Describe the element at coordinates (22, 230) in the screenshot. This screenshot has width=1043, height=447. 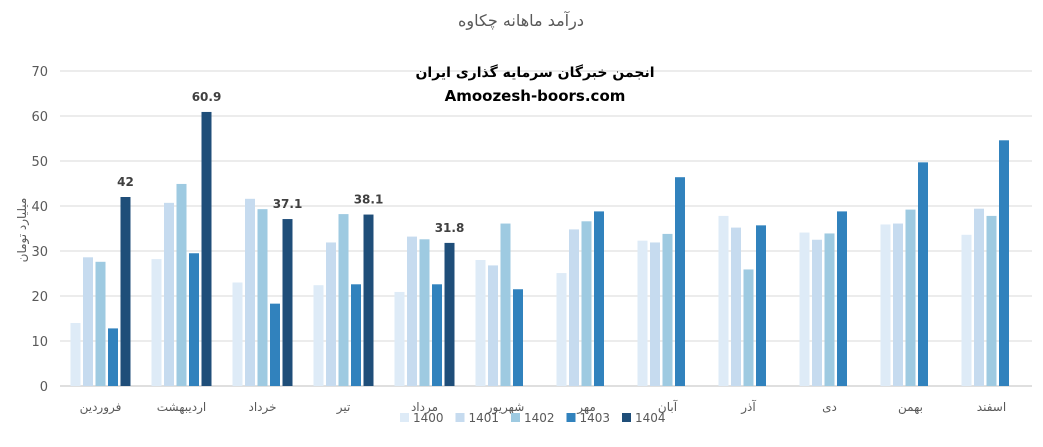
I see `y-axis-label: میلیارد تومان` at that location.